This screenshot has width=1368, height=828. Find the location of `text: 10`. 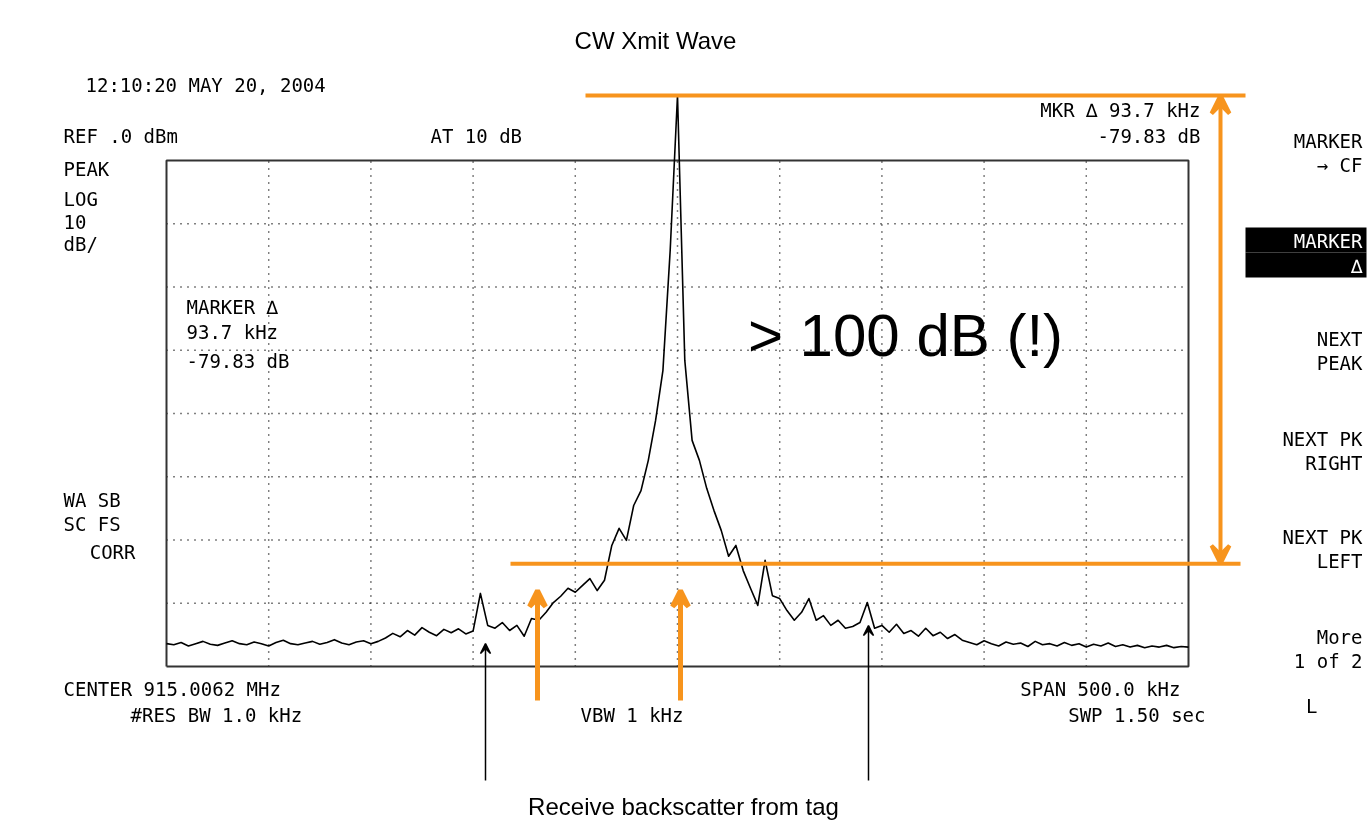

text: 10 is located at coordinates (75, 221).